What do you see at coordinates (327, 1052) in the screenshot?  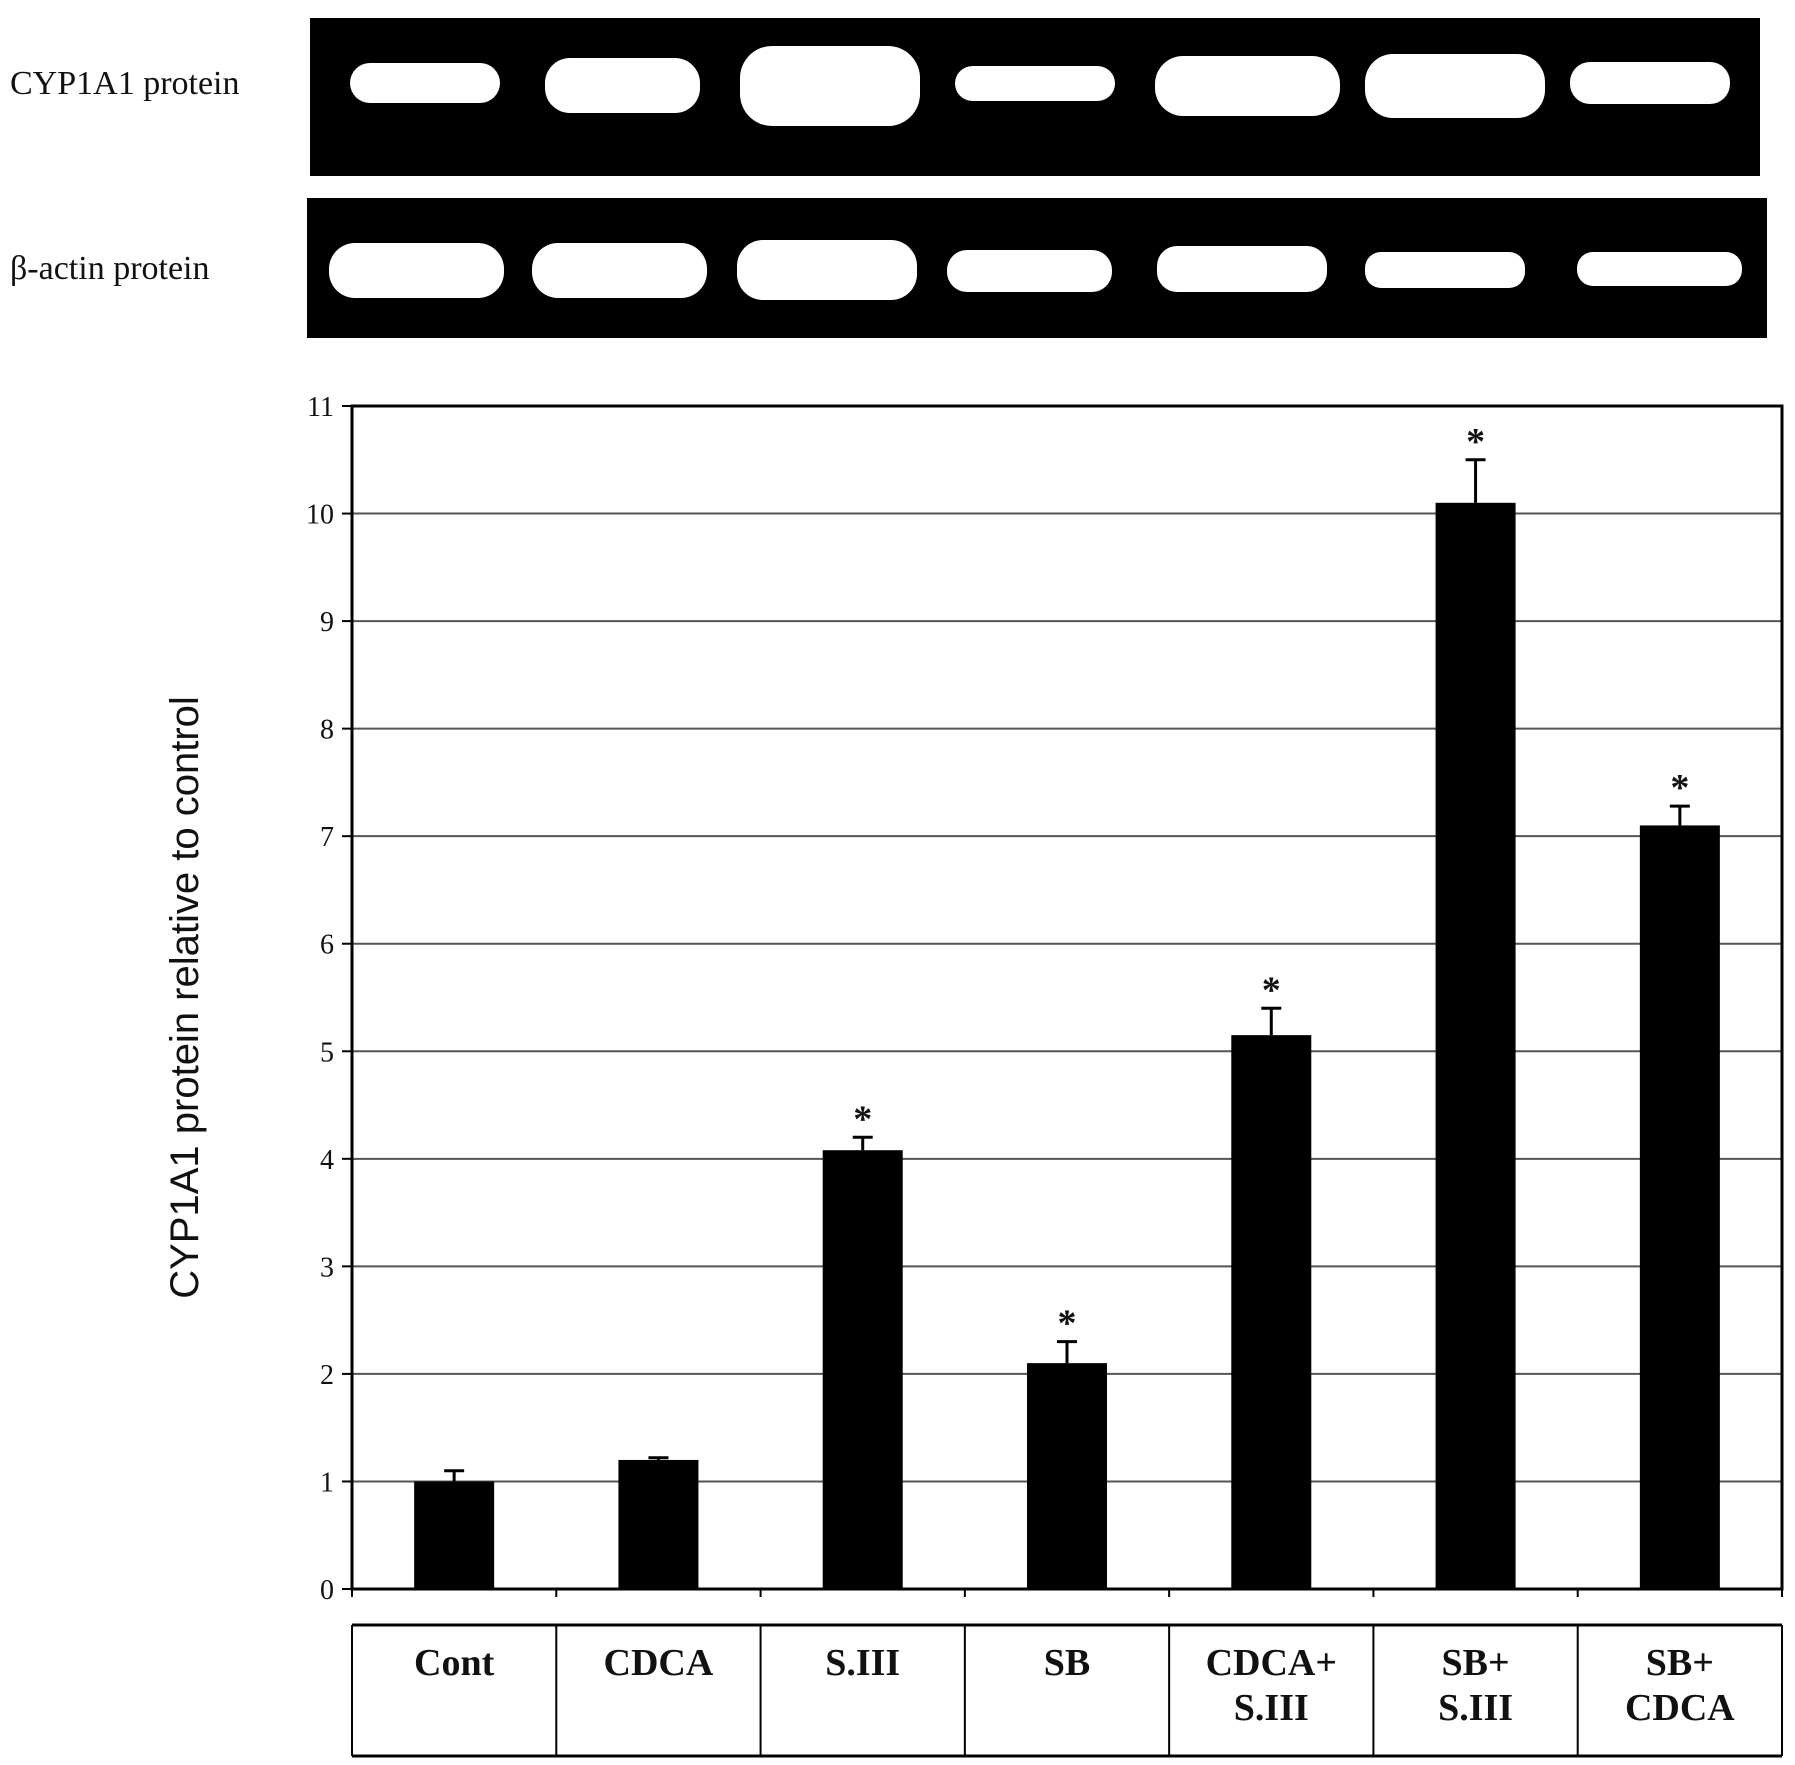 I see `y-tick-label: 5` at bounding box center [327, 1052].